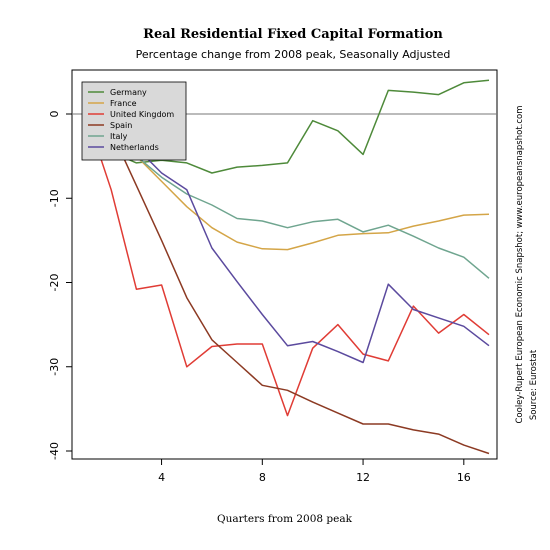 This screenshot has width=550, height=550. Describe the element at coordinates (54, 451) in the screenshot. I see `y-tick-label: -40` at that location.